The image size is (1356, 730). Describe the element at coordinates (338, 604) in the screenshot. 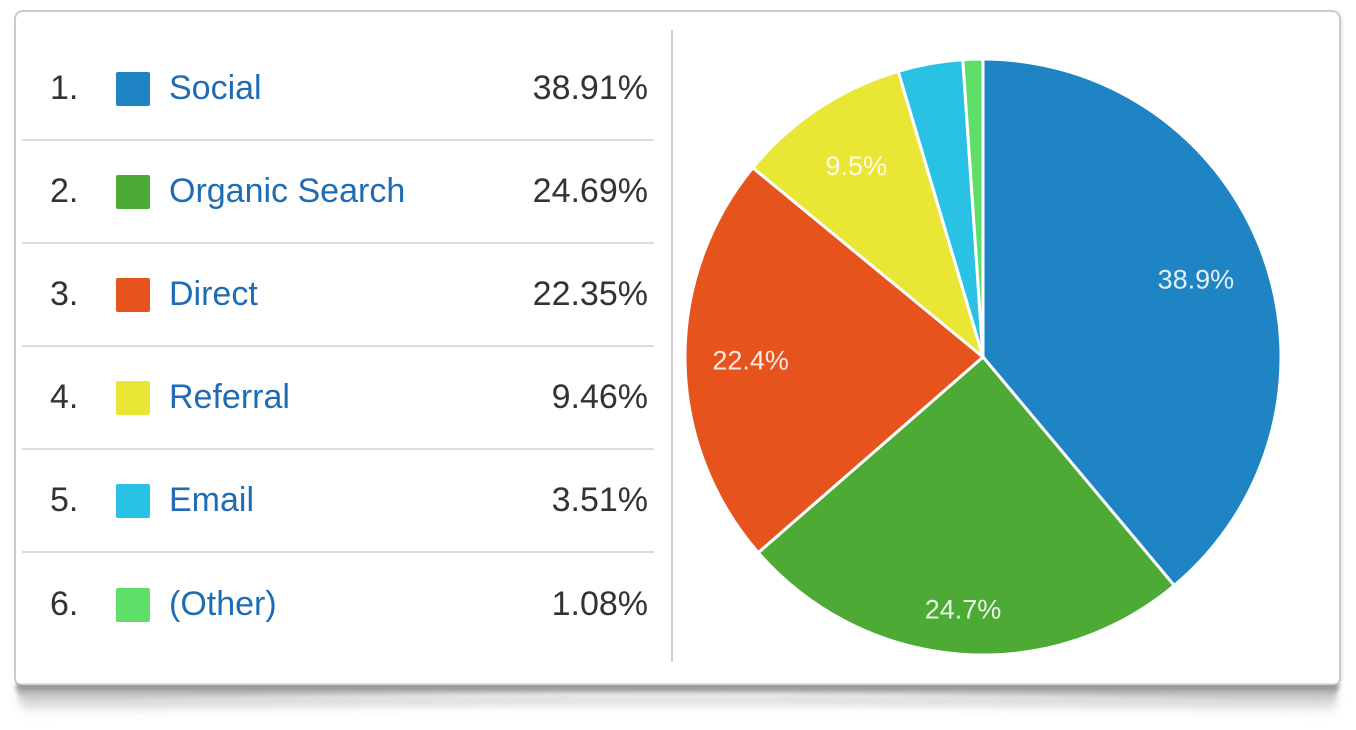

I see `legend-row-other: 6. (Other) 1.08%` at that location.